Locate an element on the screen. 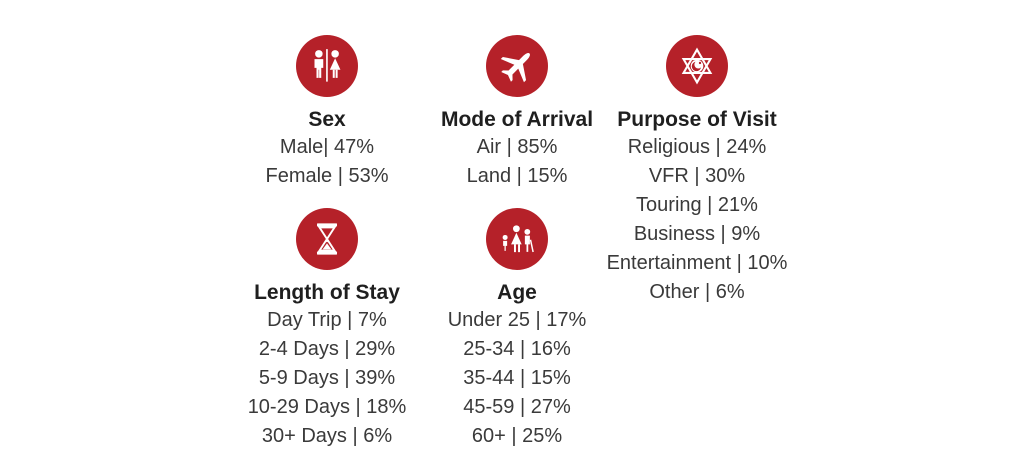 This screenshot has height=459, width=1024. stat-item: 60+ | 25% is located at coordinates (517, 436).